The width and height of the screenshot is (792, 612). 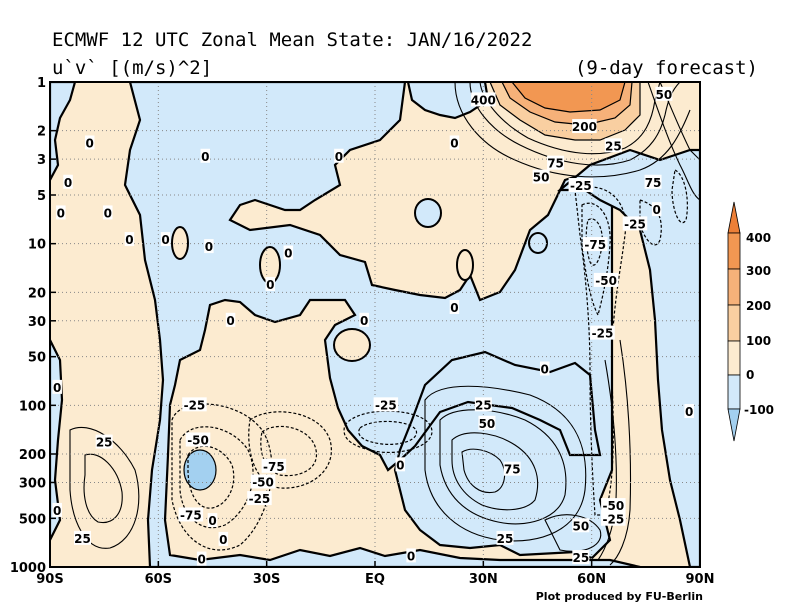 What do you see at coordinates (28, 568) in the screenshot?
I see `y-tick-label: 1000` at bounding box center [28, 568].